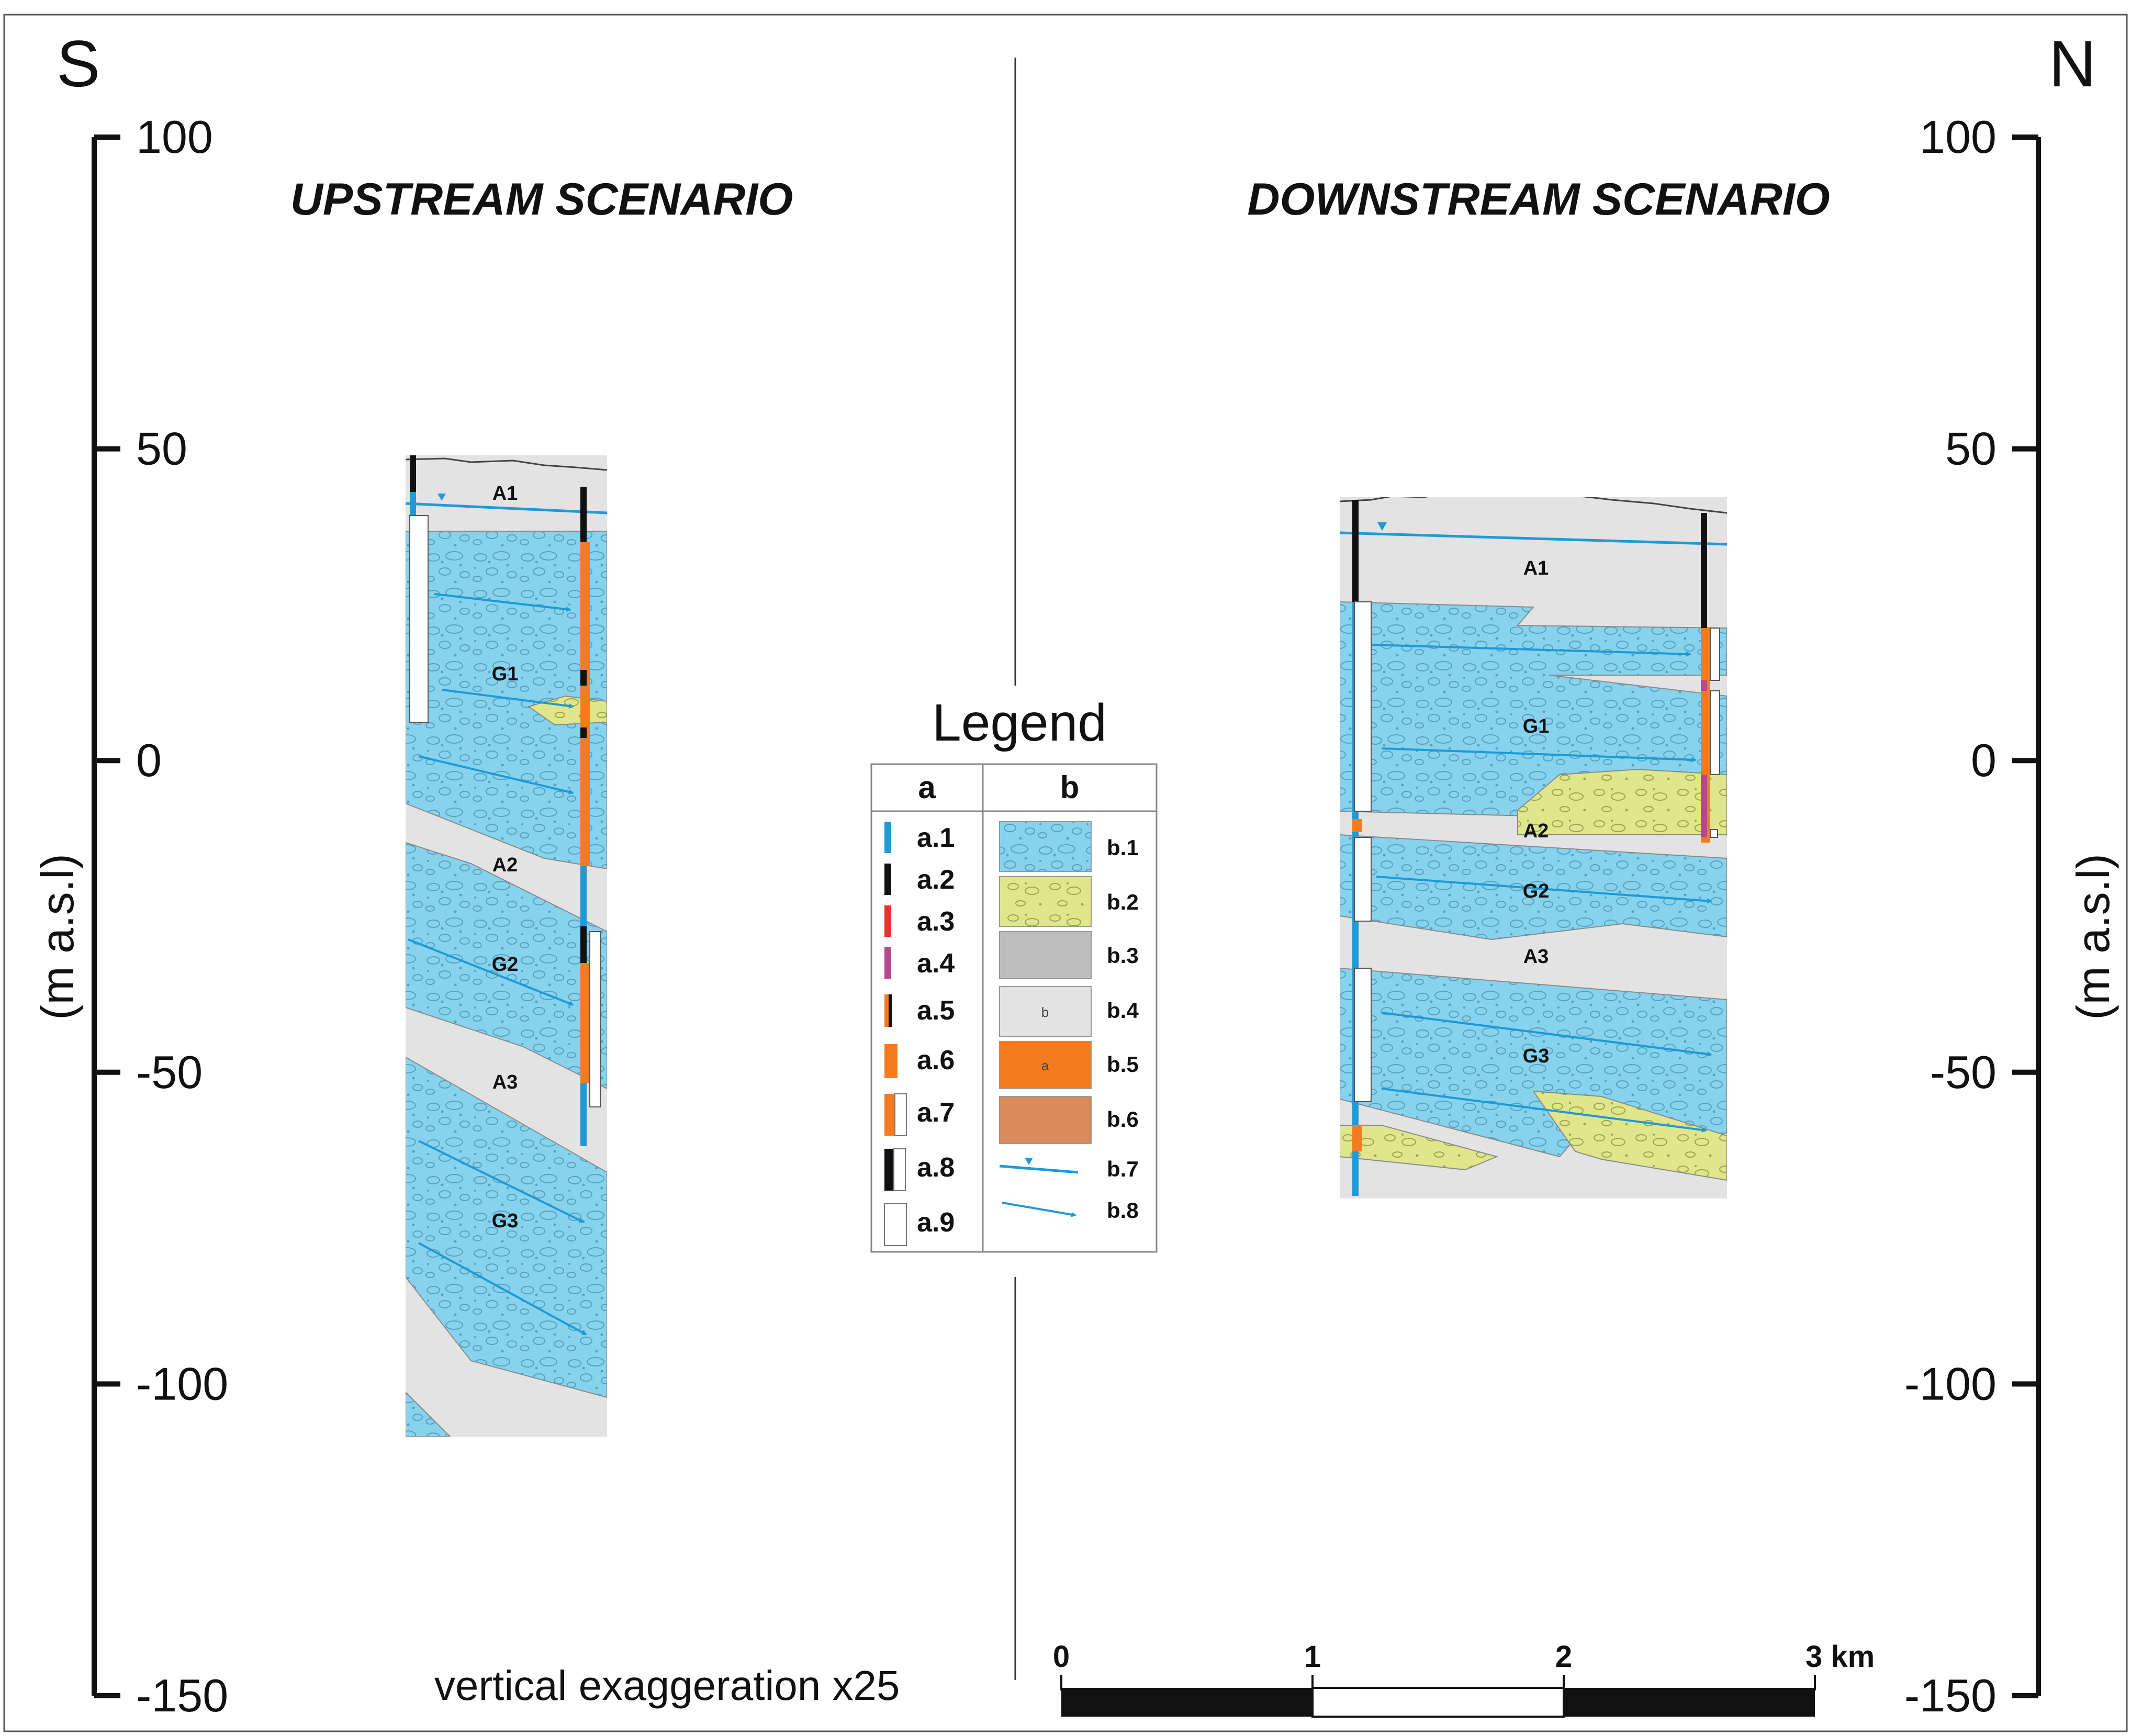 The width and height of the screenshot is (2131, 1736). I want to click on right-axis-tick-label: -100, so click(1950, 1383).